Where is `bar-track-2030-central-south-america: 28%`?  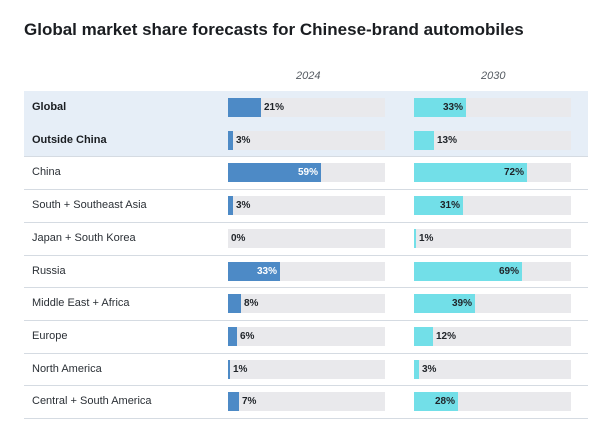
bar-track-2030-central-south-america: 28% is located at coordinates (492, 402).